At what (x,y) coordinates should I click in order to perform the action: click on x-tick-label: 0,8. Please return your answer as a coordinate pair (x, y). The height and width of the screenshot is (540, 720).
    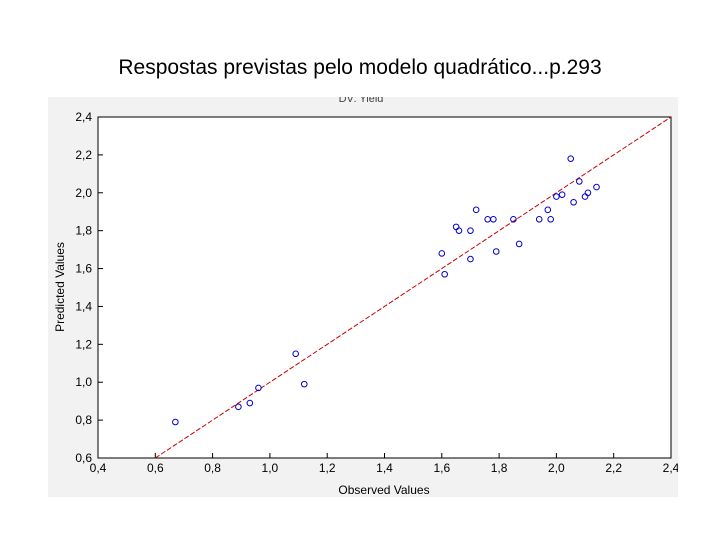
    Looking at the image, I should click on (212, 468).